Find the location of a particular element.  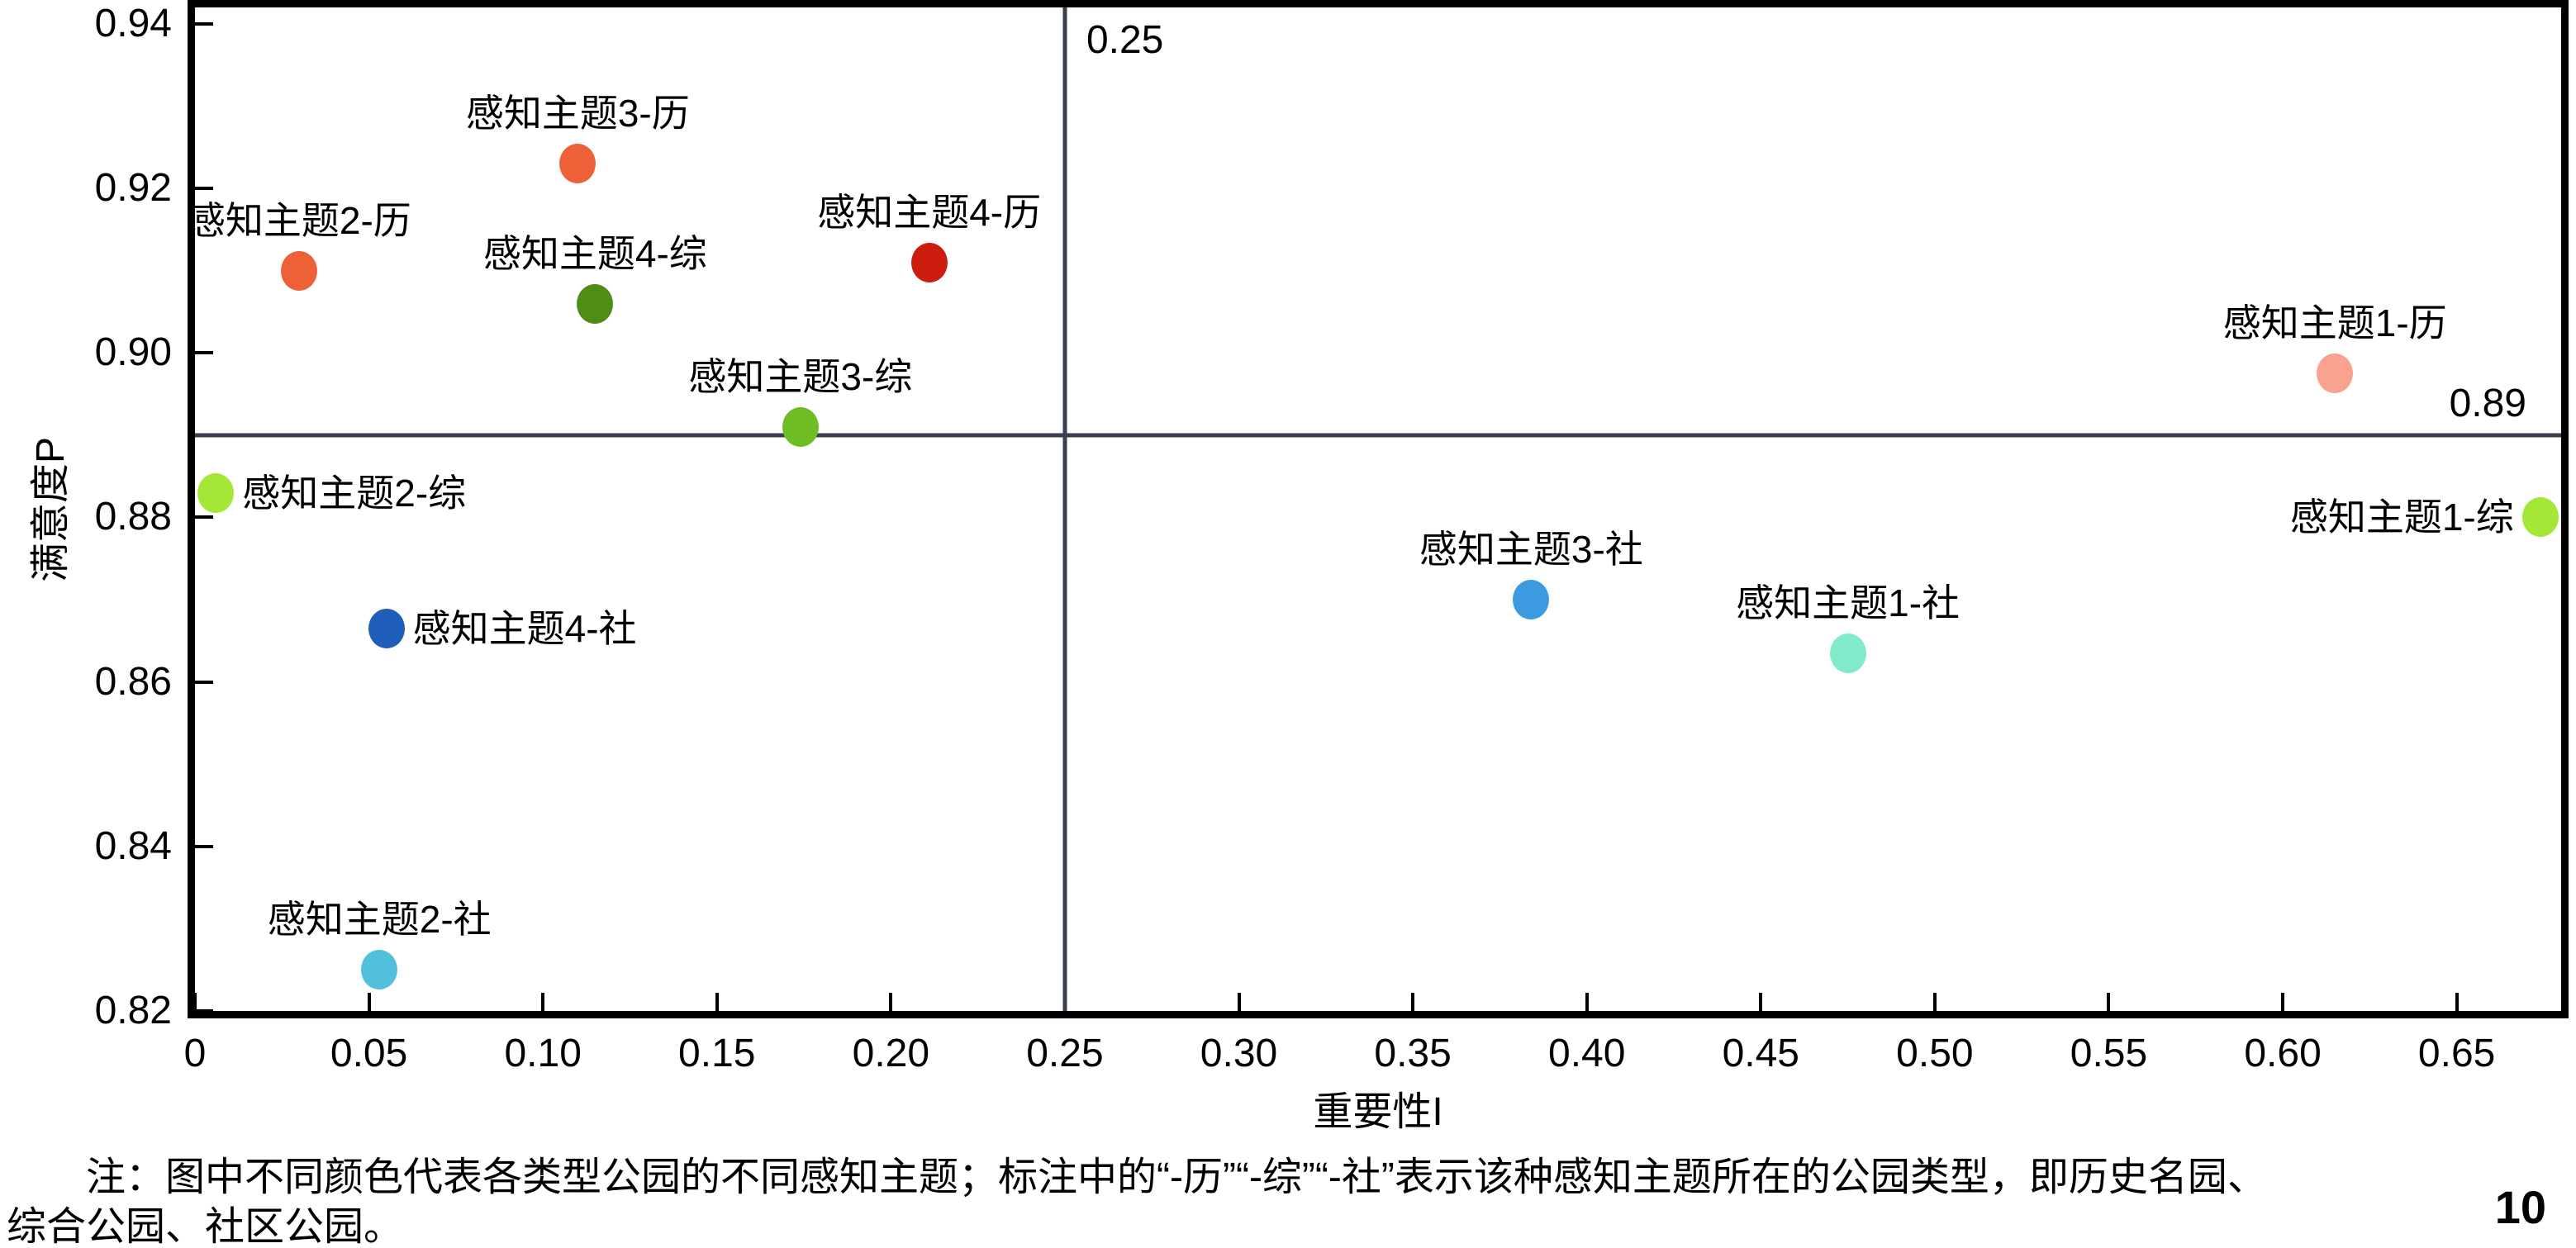

x-axis-tick-label: 0.50 is located at coordinates (1935, 1053).